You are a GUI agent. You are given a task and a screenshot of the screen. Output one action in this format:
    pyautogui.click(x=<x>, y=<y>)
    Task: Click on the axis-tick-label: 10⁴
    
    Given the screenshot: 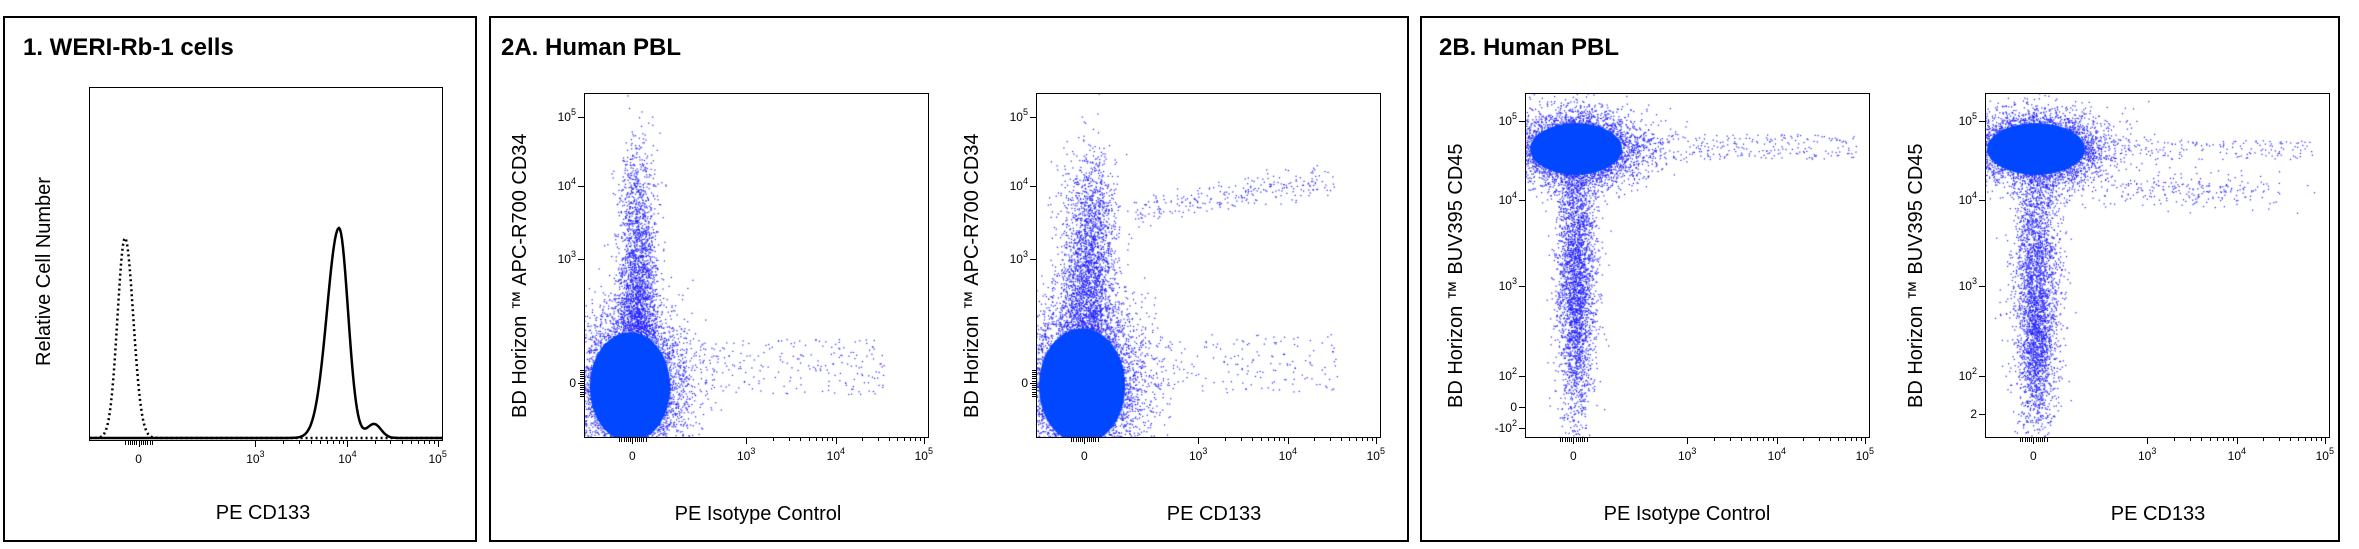 What is the action you would take?
    pyautogui.click(x=1288, y=455)
    